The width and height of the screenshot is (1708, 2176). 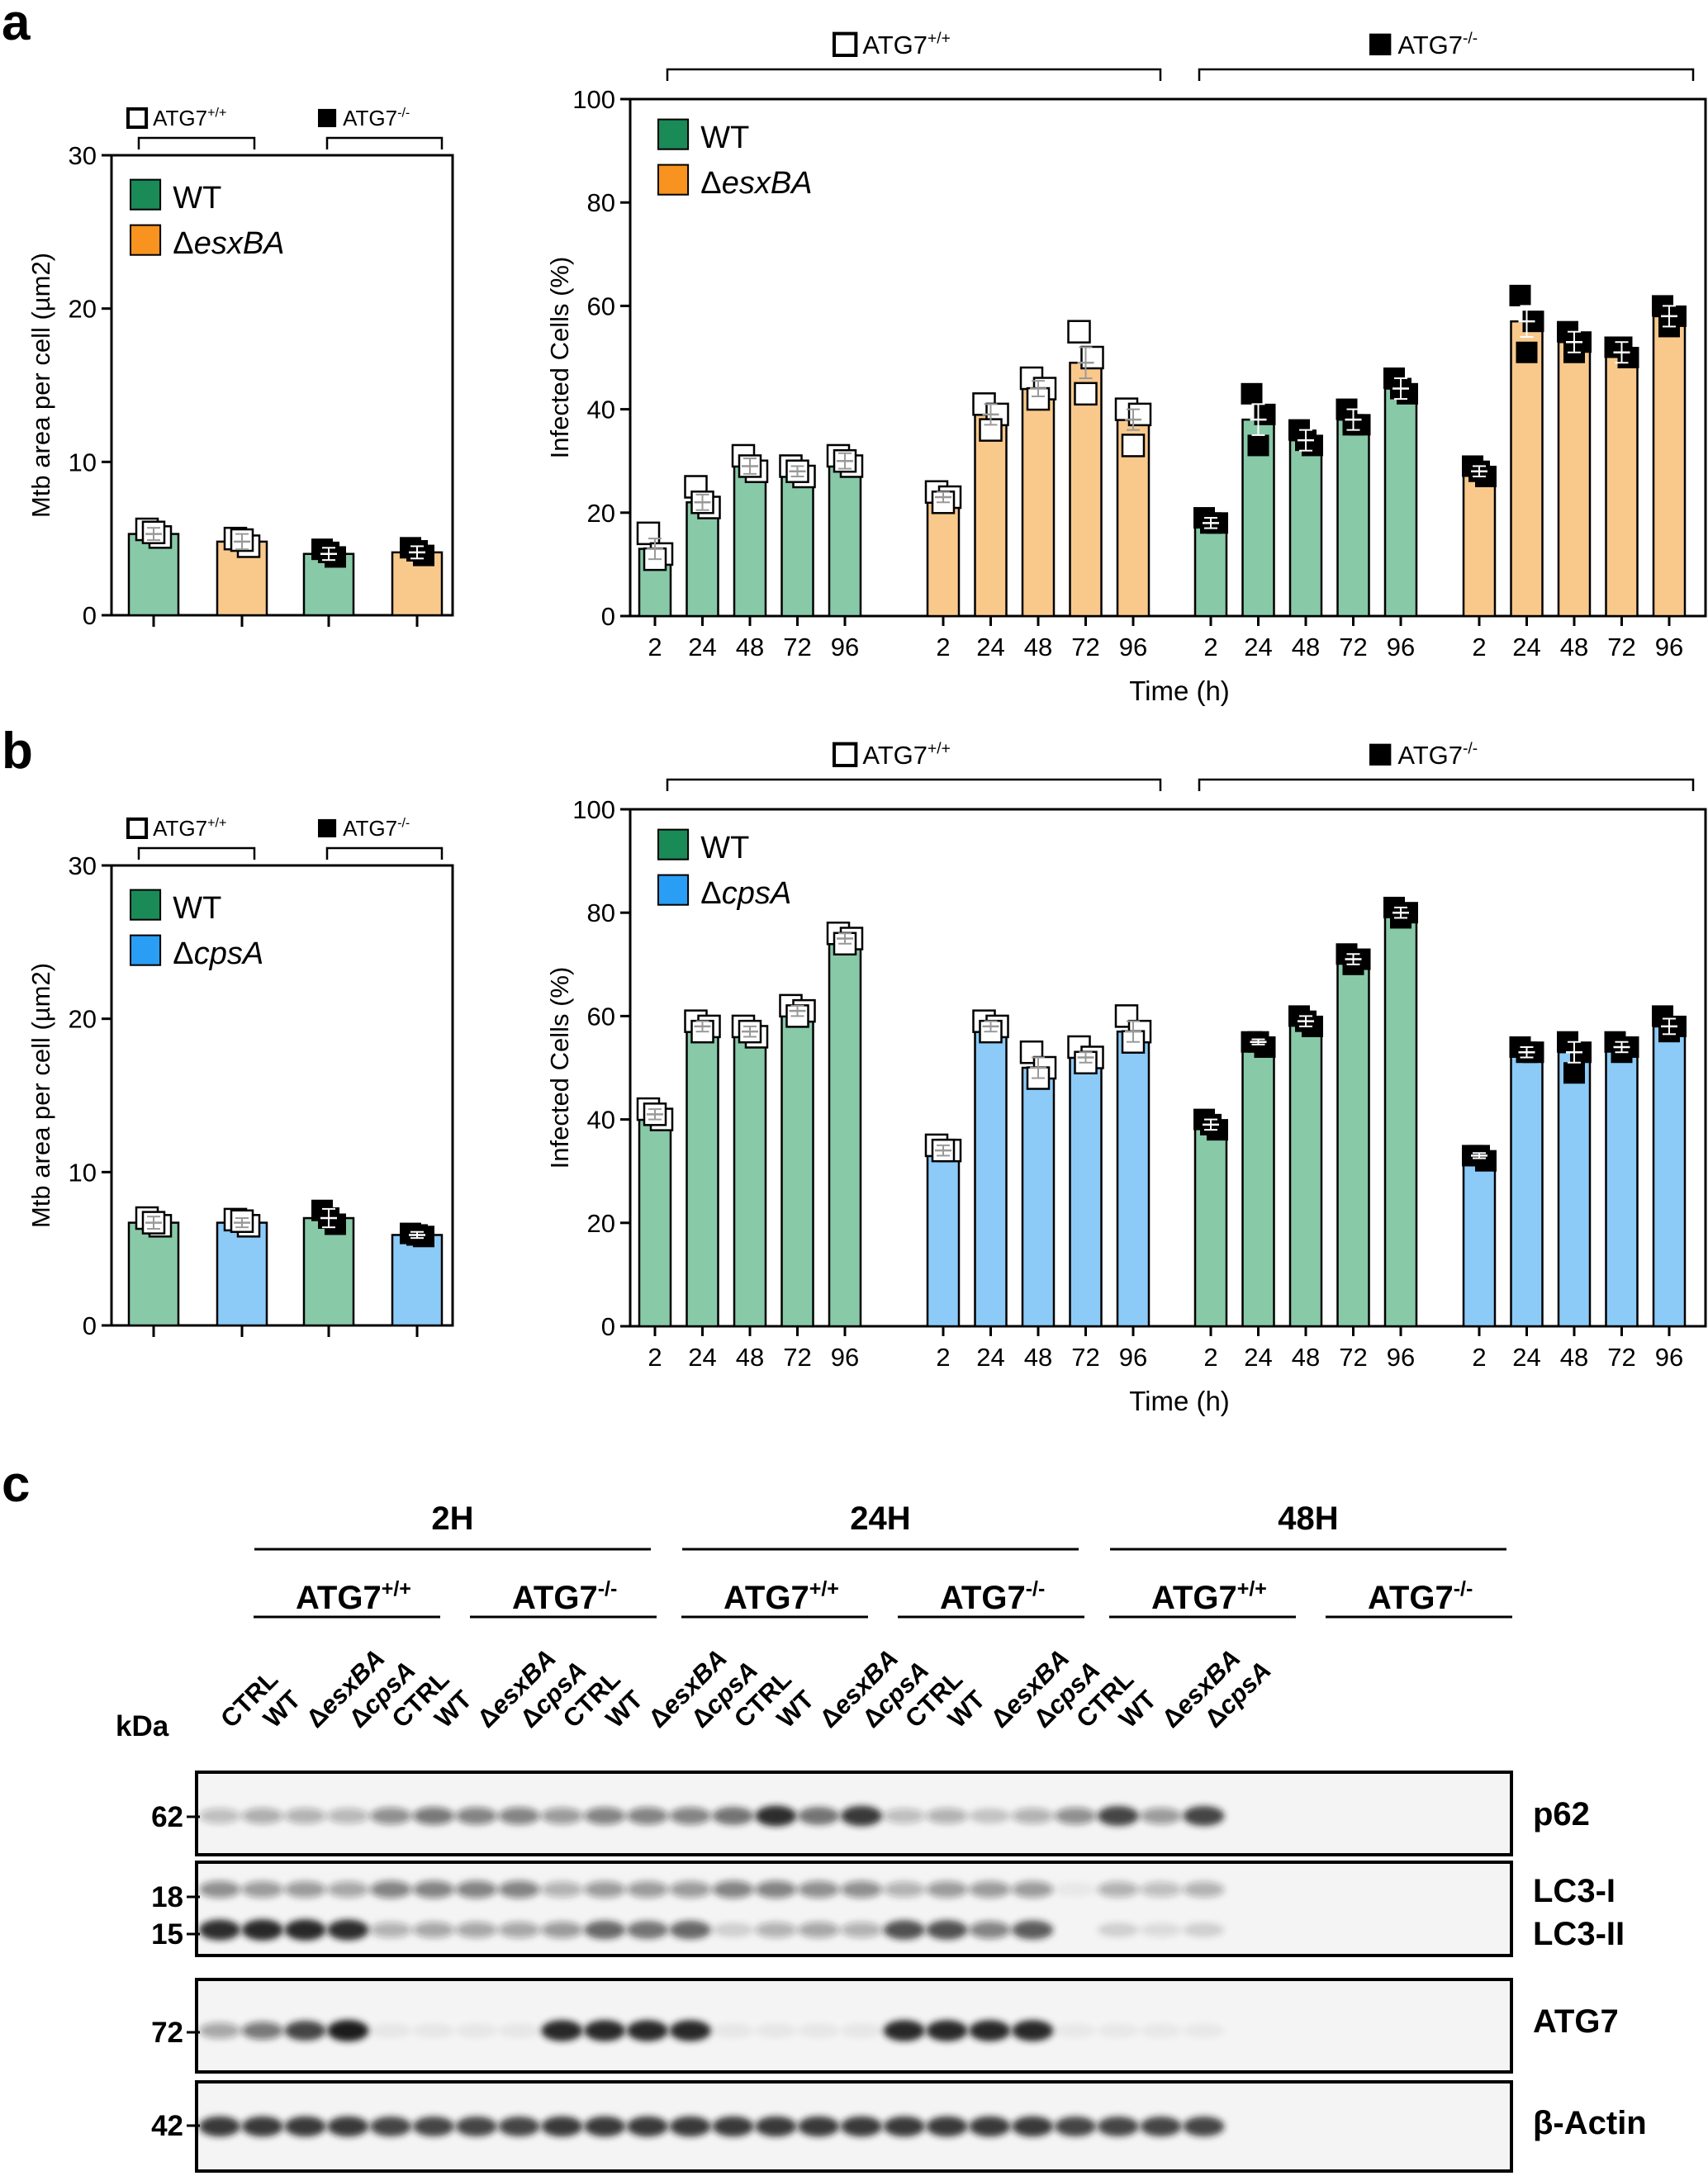 I want to click on y-tick-label: 10, so click(x=83, y=1172).